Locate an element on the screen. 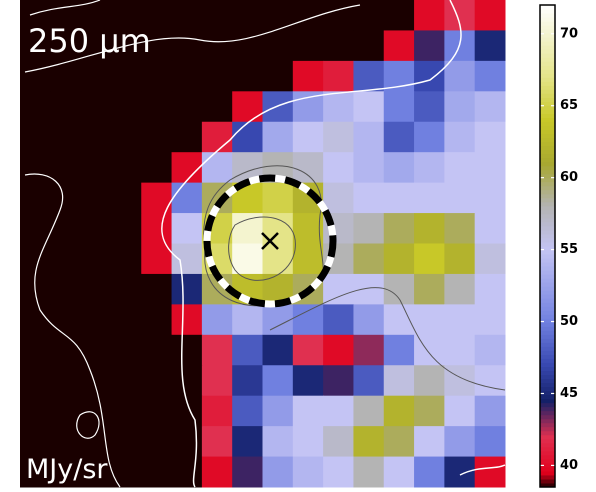 This screenshot has height=492, width=596. aperture-circle is located at coordinates (270, 241).